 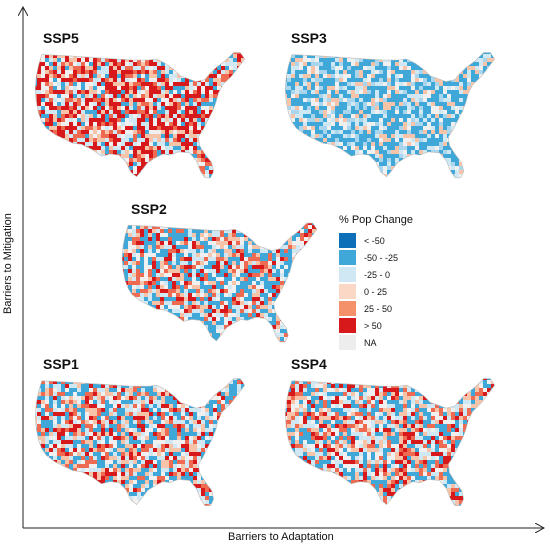 I want to click on map-ssp1, so click(x=140, y=442).